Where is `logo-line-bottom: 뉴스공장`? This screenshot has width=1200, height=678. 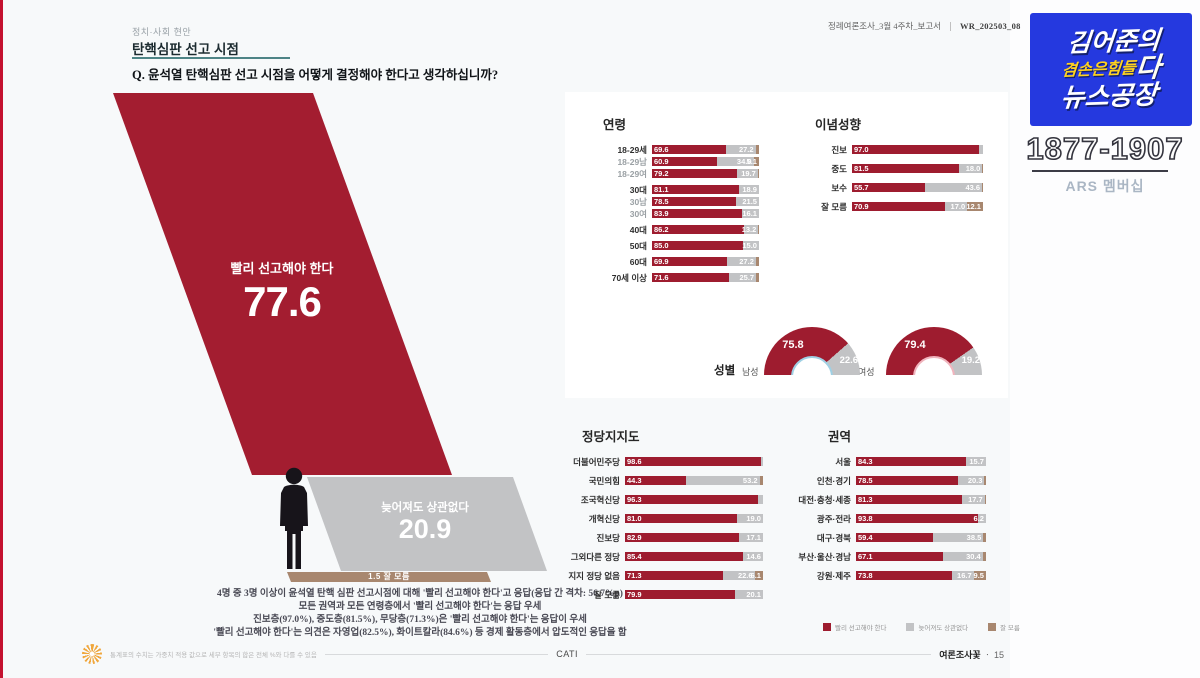
logo-line-bottom: 뉴스공장 is located at coordinates (1108, 96).